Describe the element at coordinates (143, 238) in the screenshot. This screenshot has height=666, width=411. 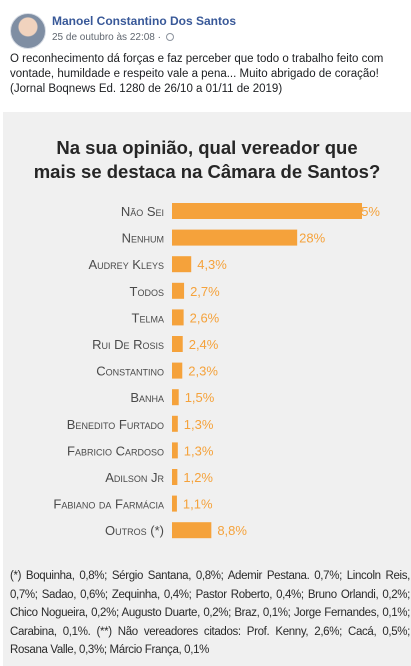
I see `bar-label: Nenhum` at that location.